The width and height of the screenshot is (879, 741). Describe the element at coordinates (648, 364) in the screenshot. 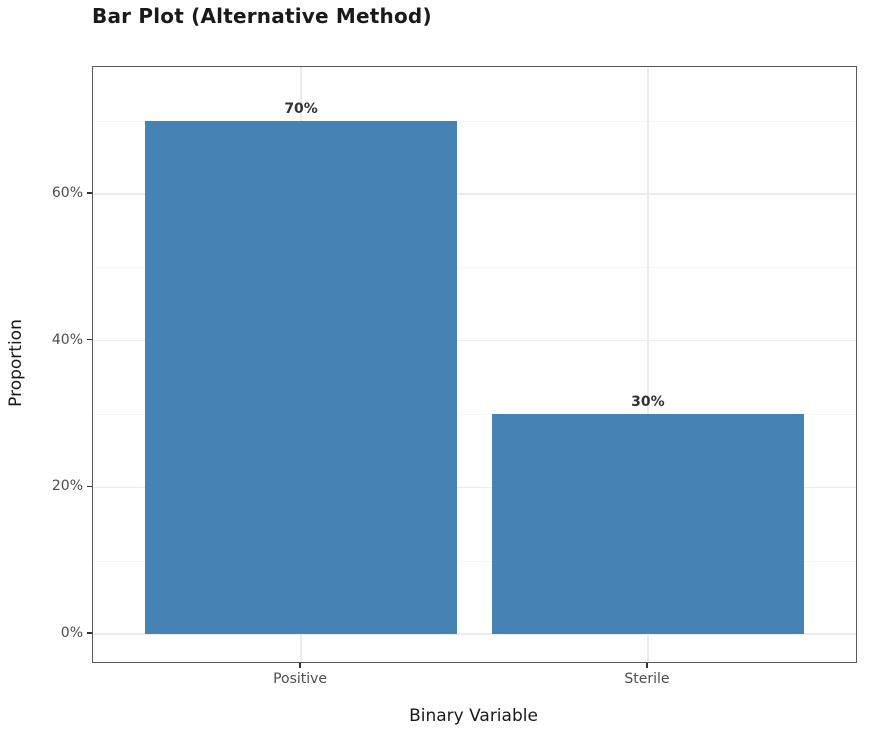

I see `gridline-vertical` at that location.